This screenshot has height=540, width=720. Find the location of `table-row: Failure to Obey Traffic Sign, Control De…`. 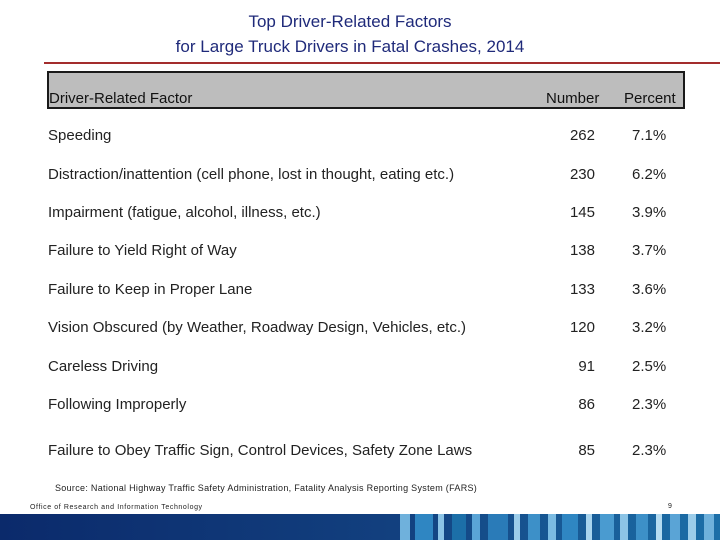

table-row: Failure to Obey Traffic Sign, Control De… is located at coordinates (360, 454).